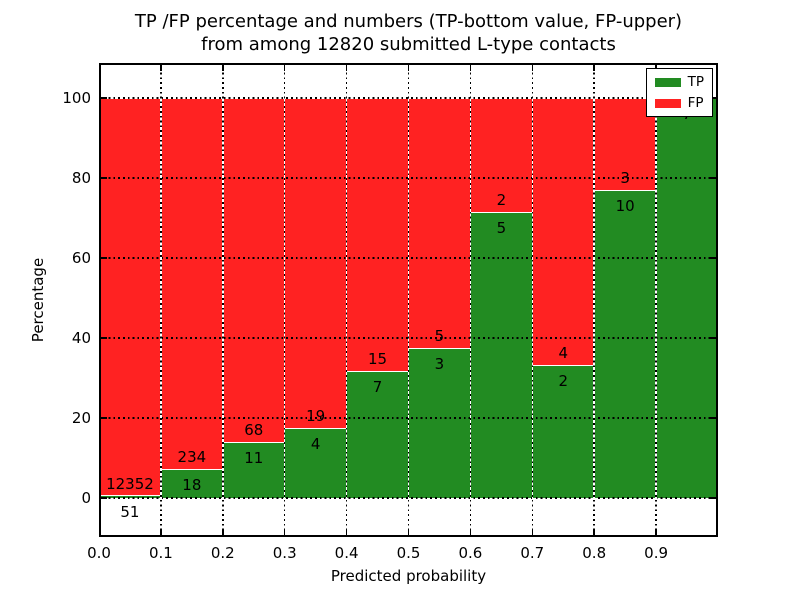 Image resolution: width=800 pixels, height=600 pixels. What do you see at coordinates (594, 300) in the screenshot?
I see `gridline-x-0.8` at bounding box center [594, 300].